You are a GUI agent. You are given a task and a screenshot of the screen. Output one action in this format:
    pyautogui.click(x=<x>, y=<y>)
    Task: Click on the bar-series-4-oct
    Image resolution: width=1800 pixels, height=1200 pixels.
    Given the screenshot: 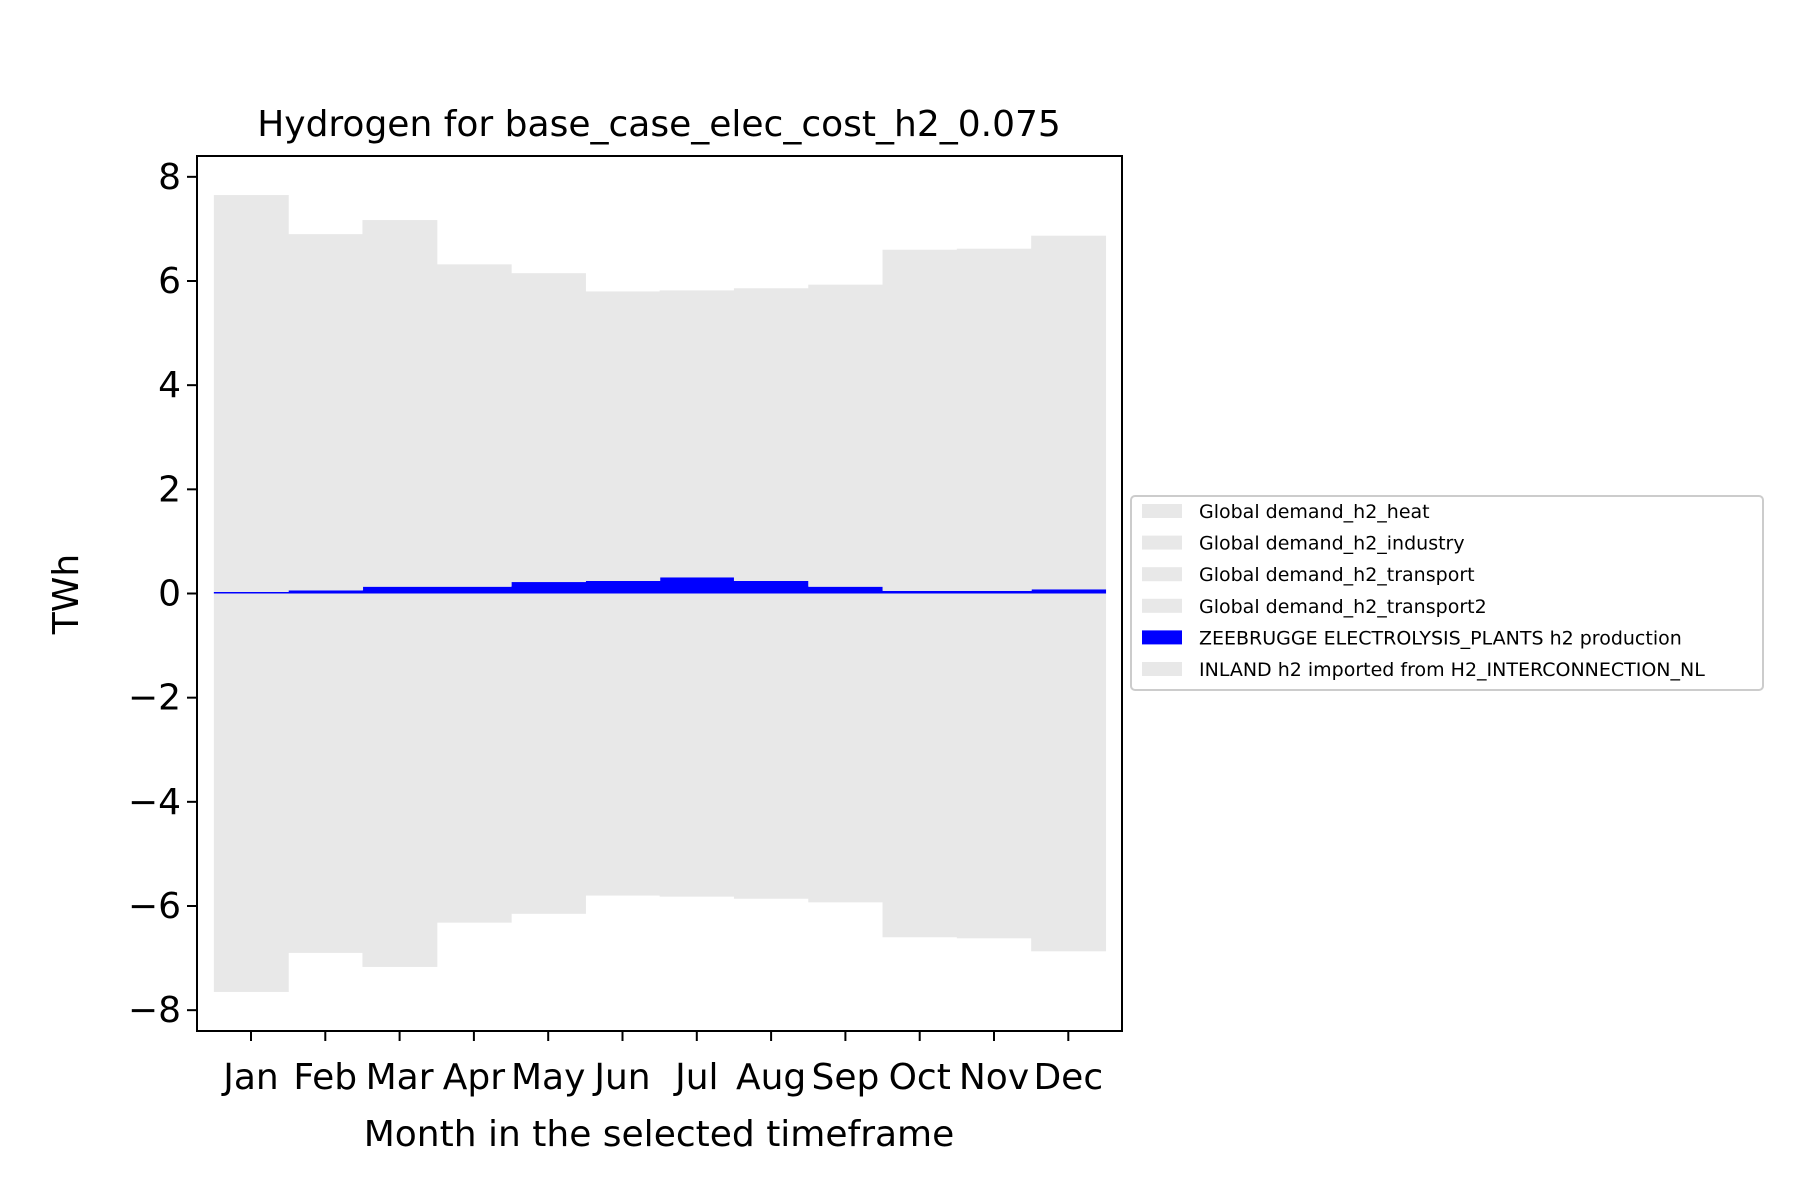 What is the action you would take?
    pyautogui.click(x=920, y=592)
    